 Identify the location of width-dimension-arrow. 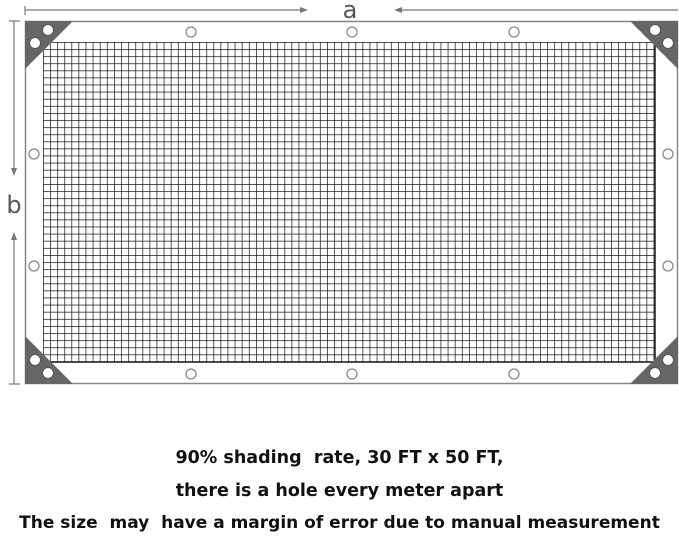
(351, 10).